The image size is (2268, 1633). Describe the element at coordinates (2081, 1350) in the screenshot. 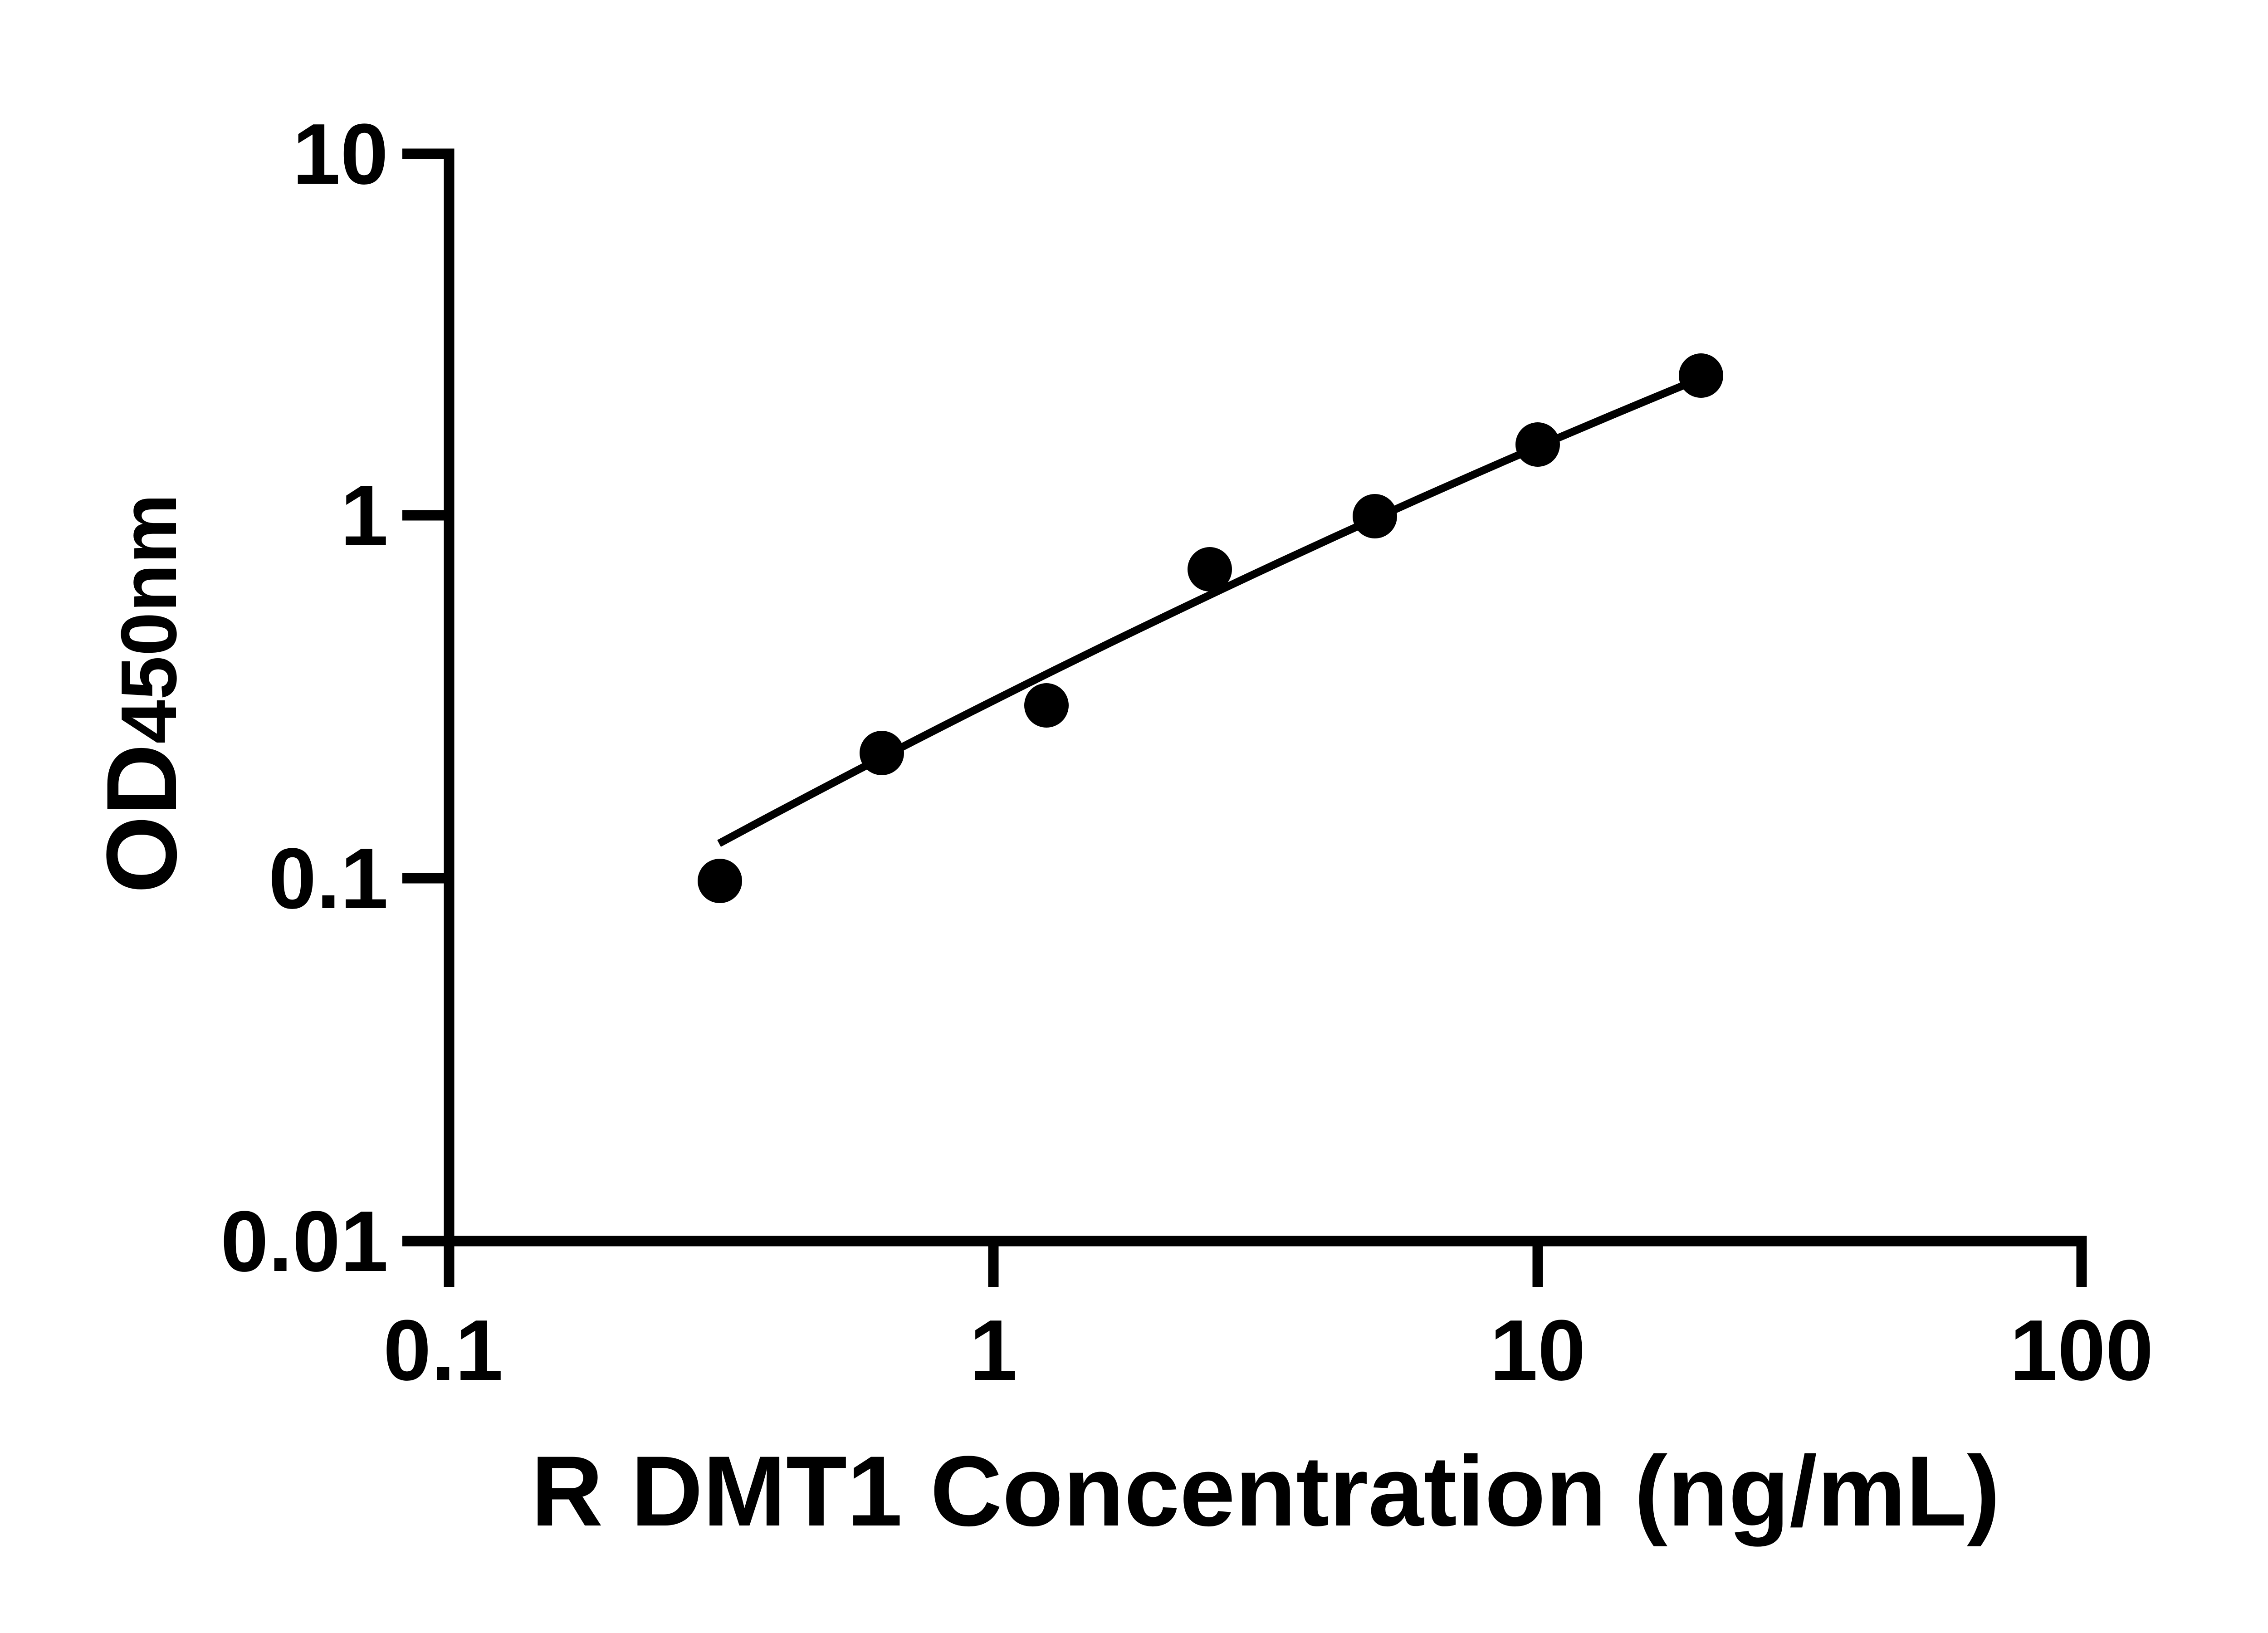

I see `svg-text: 100` at that location.